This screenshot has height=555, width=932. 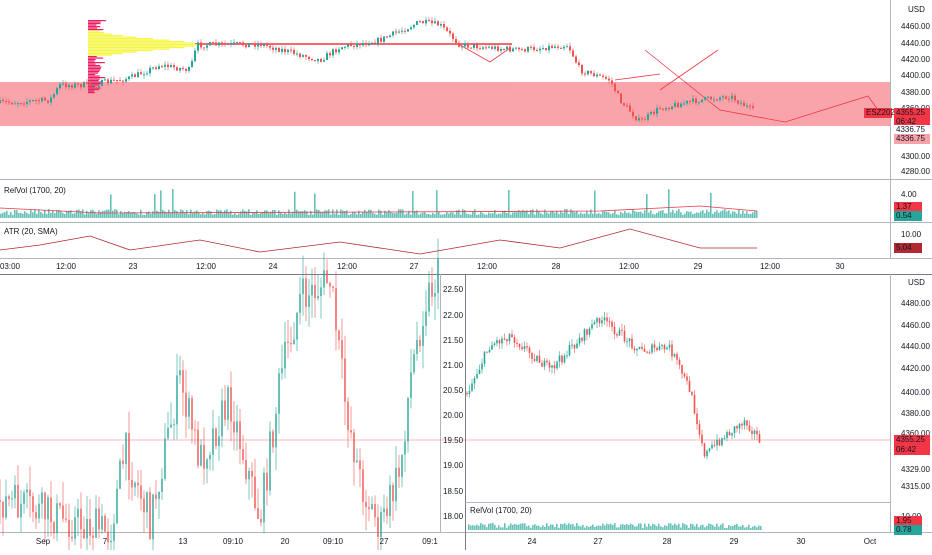 What do you see at coordinates (915, 171) in the screenshot?
I see `price-axis-label: 4280.00` at bounding box center [915, 171].